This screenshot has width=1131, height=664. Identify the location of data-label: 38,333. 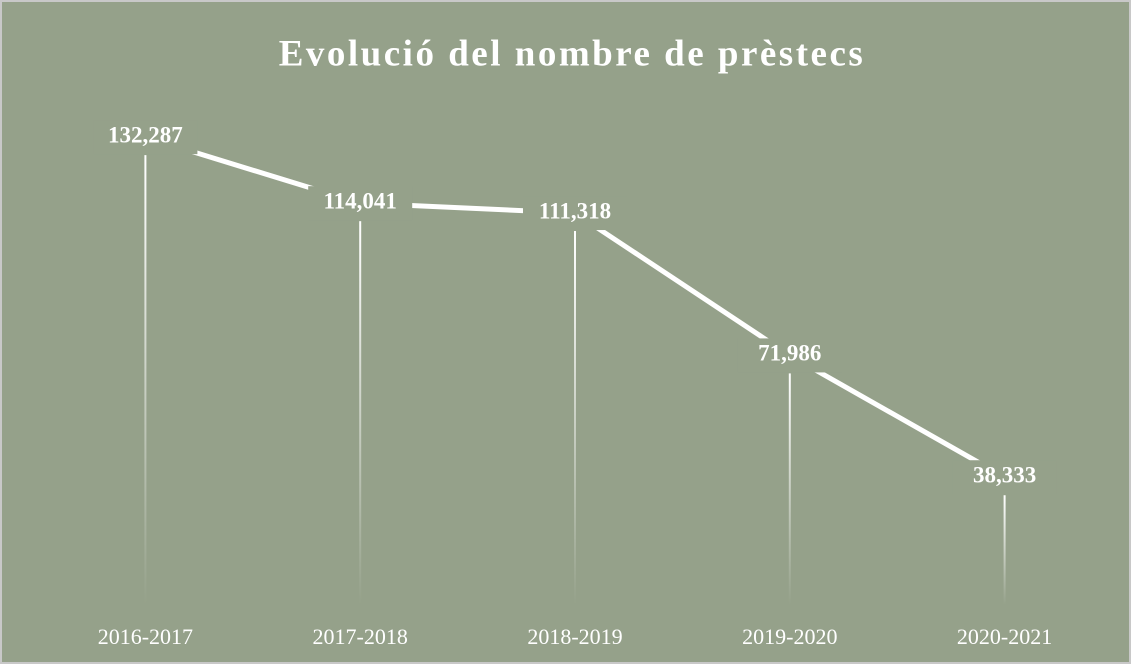
(1004, 475).